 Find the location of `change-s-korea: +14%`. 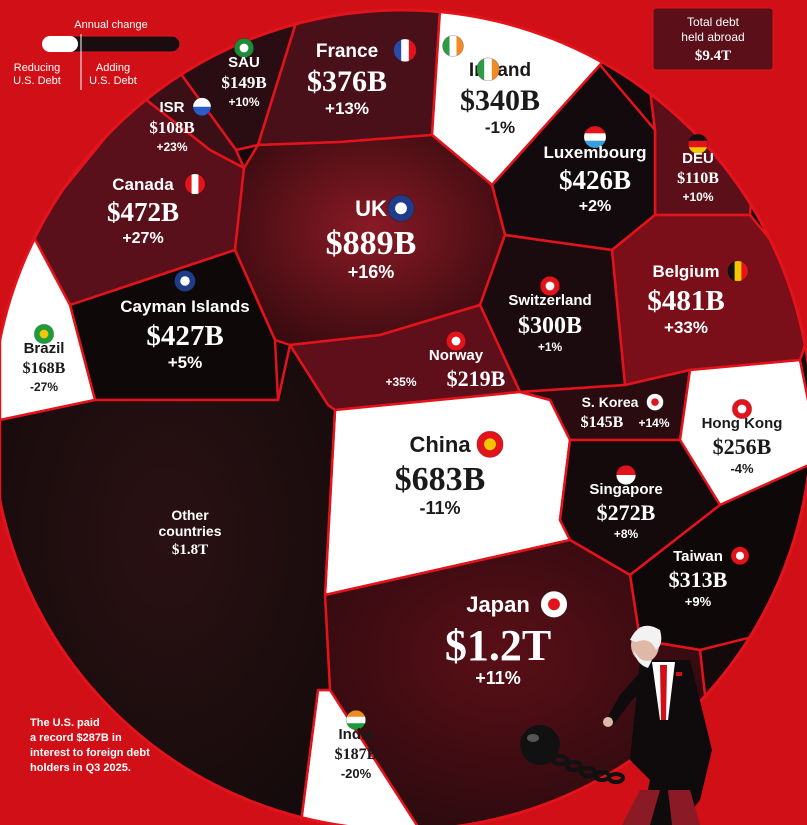

change-s-korea: +14% is located at coordinates (653, 423).